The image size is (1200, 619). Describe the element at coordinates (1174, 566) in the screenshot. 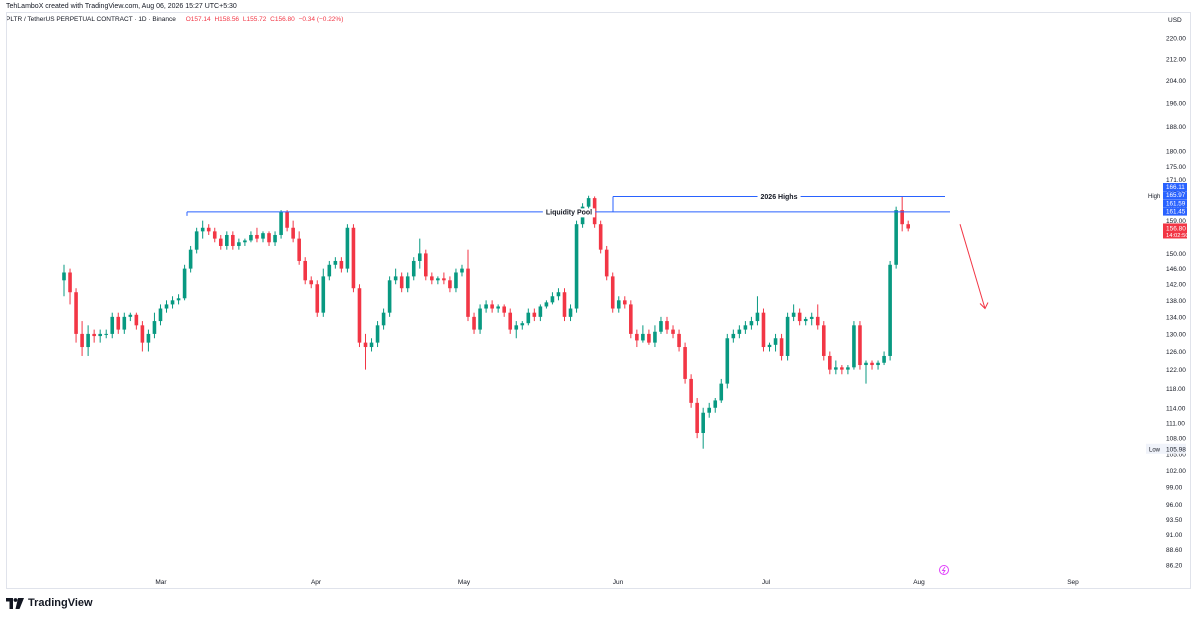

I see `price-tick-label: 86.20` at that location.